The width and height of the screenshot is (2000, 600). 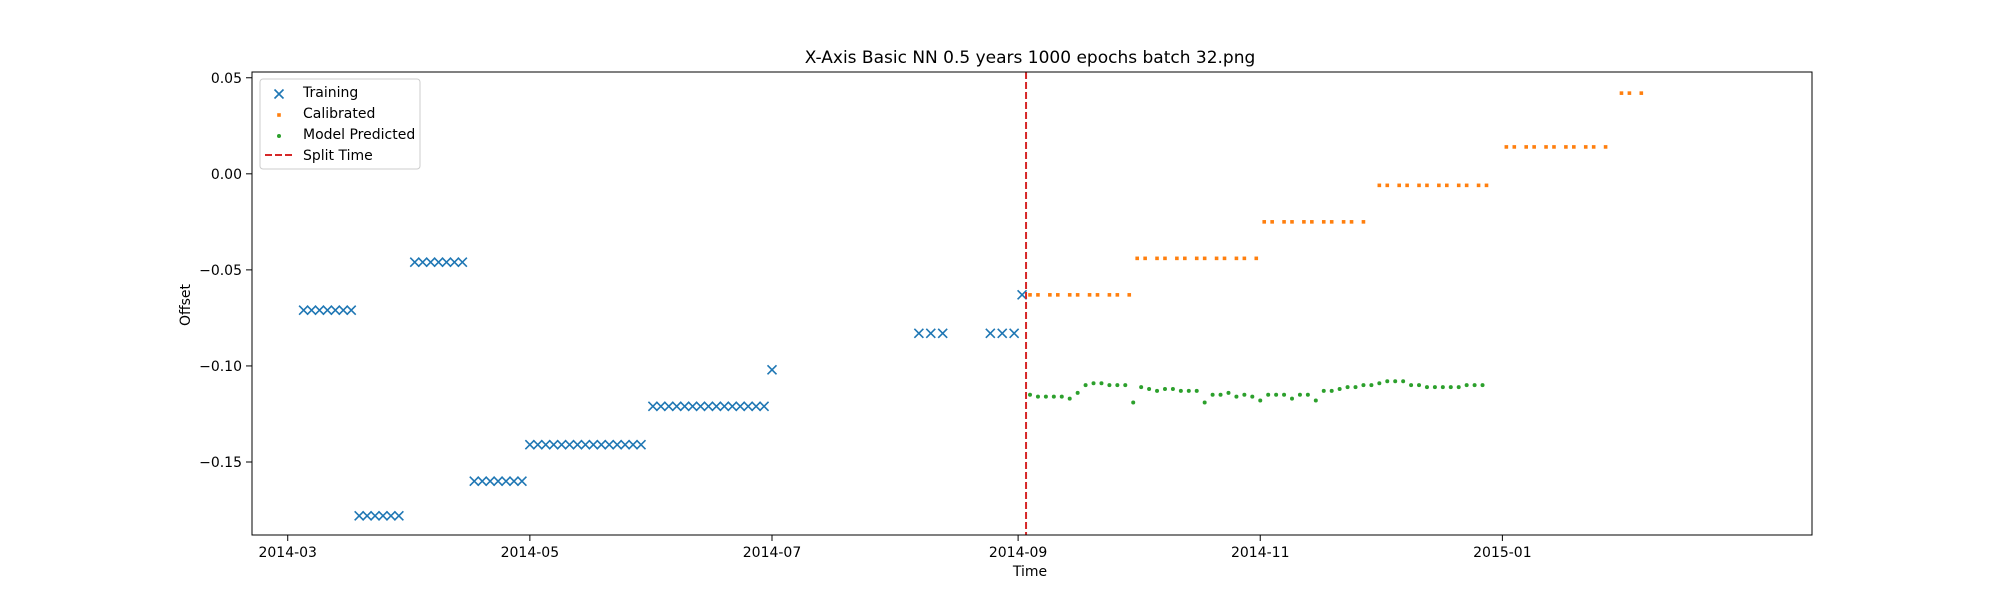 I want to click on legend-box, so click(x=340, y=124).